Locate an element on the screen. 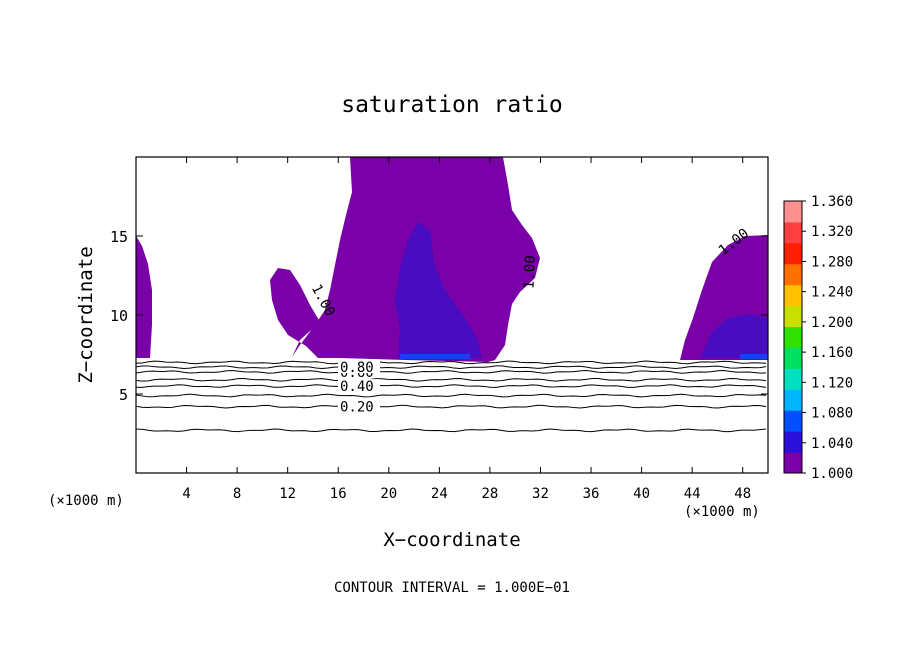 The width and height of the screenshot is (904, 654). y-axis-label: Z−coordinate is located at coordinates (86, 314).